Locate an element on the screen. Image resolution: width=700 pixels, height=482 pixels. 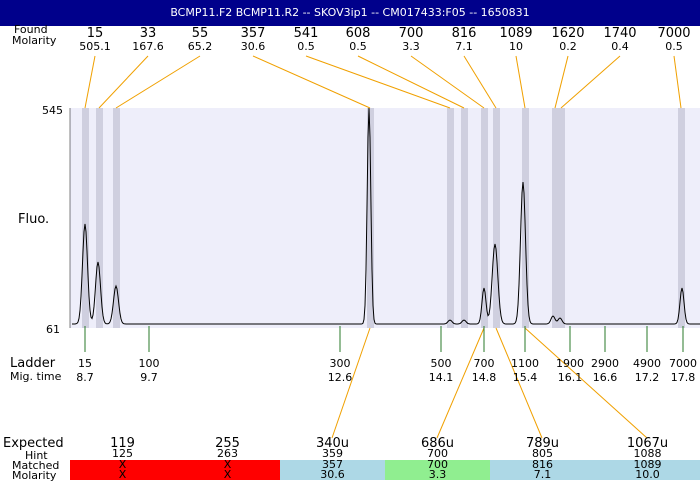
expected-matched: 700 is located at coordinates (437, 464).